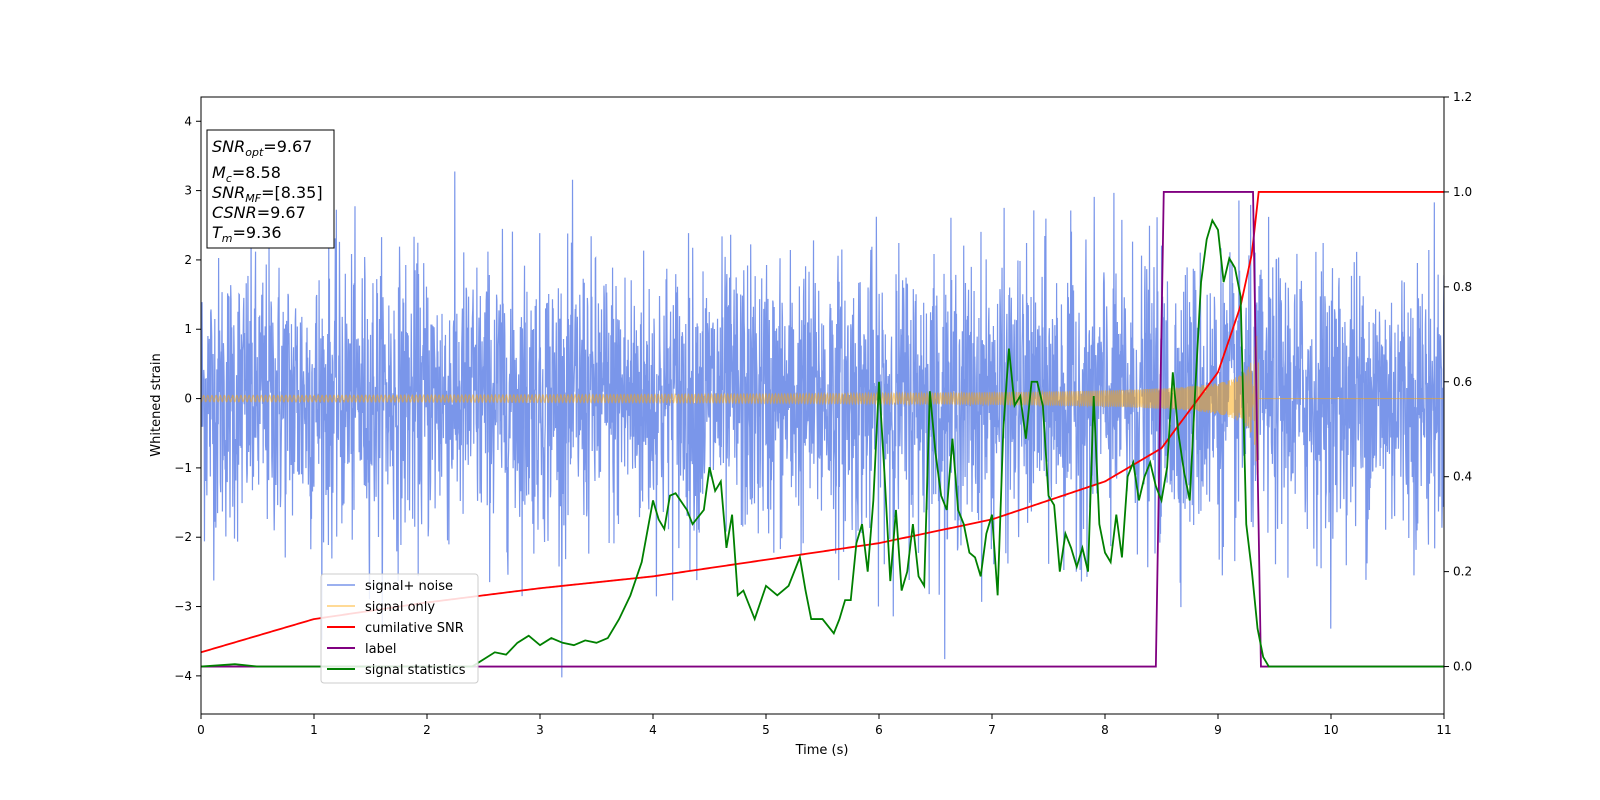 The image size is (1600, 800). I want to click on y-right-tick-label: 0.6, so click(1462, 382).